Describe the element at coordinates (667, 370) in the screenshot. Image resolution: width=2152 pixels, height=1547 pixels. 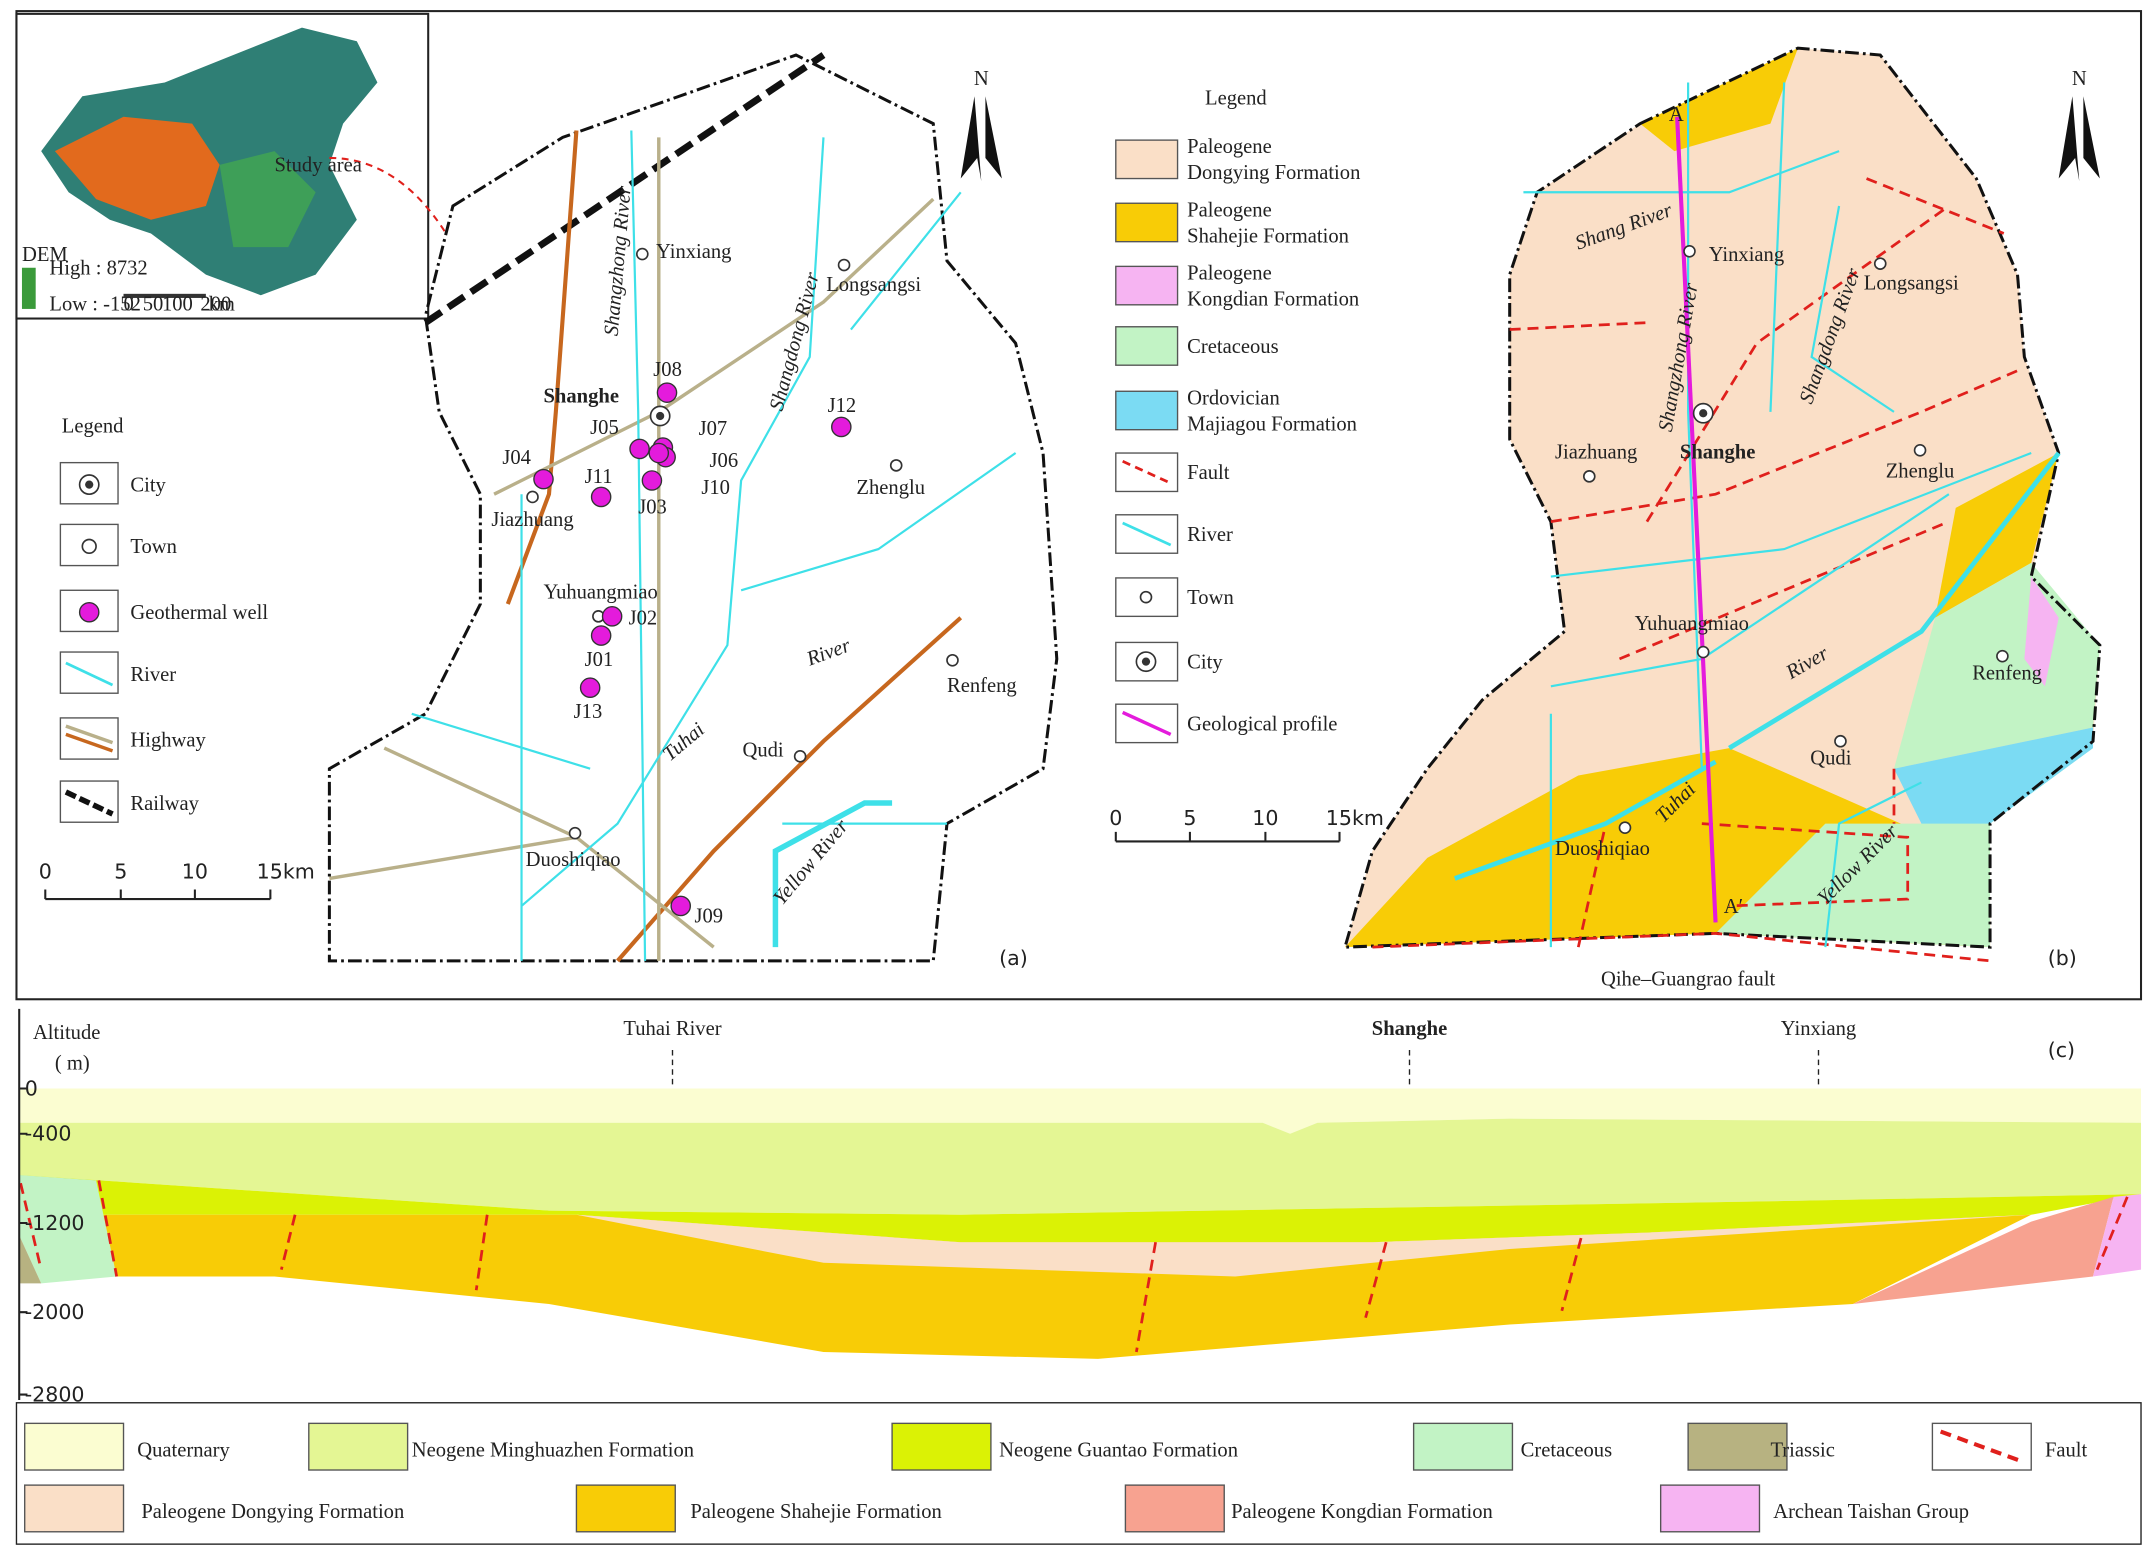
I see `well-label: J08` at that location.